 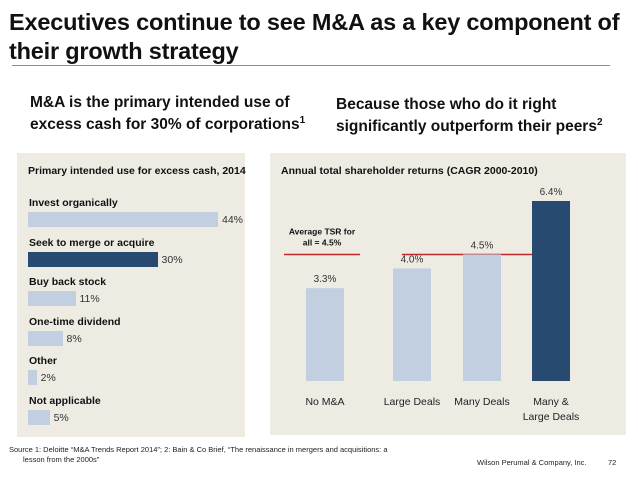 What do you see at coordinates (532, 462) in the screenshot?
I see `company-name: Wilson Perumal & Company, Inc.` at bounding box center [532, 462].